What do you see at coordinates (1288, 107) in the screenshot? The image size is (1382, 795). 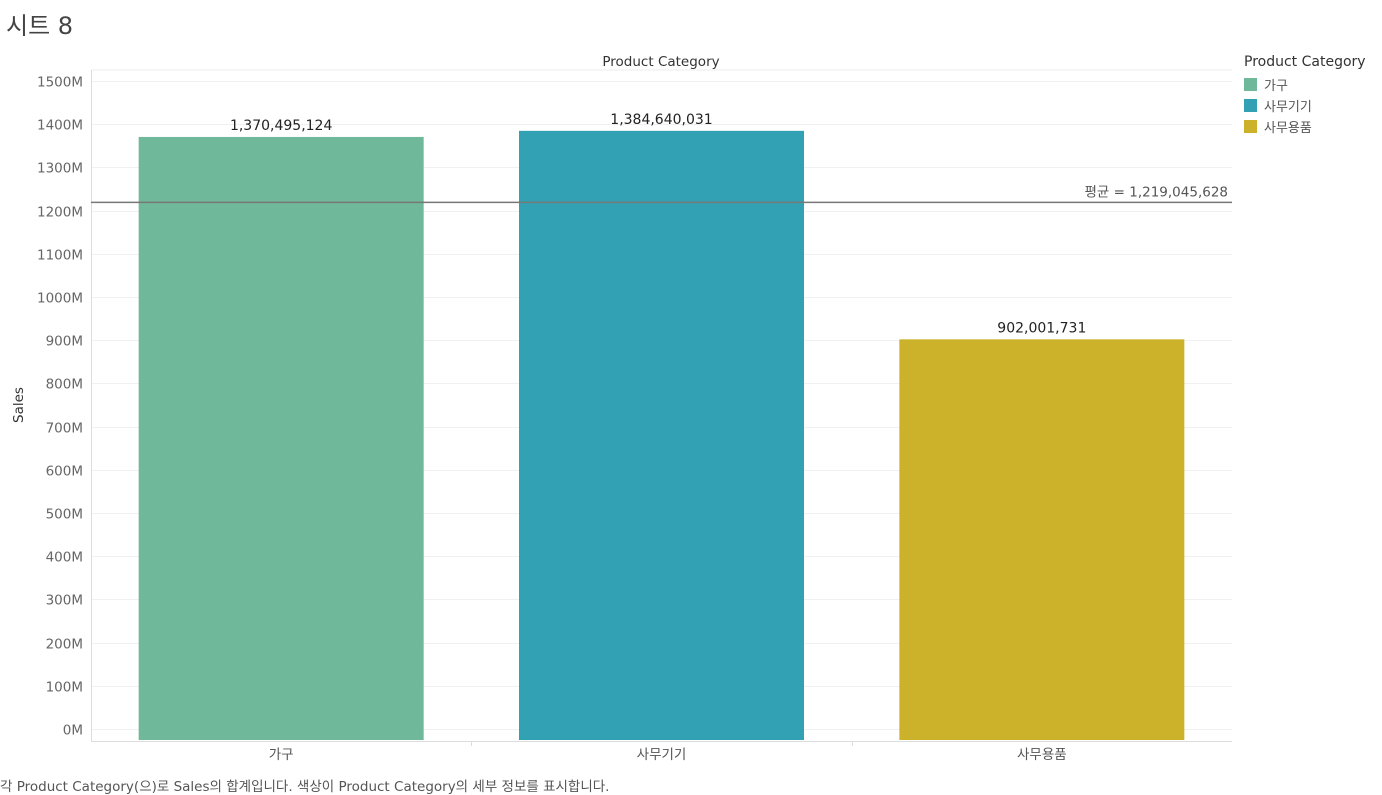 I see `legend-label: 사무기기` at bounding box center [1288, 107].